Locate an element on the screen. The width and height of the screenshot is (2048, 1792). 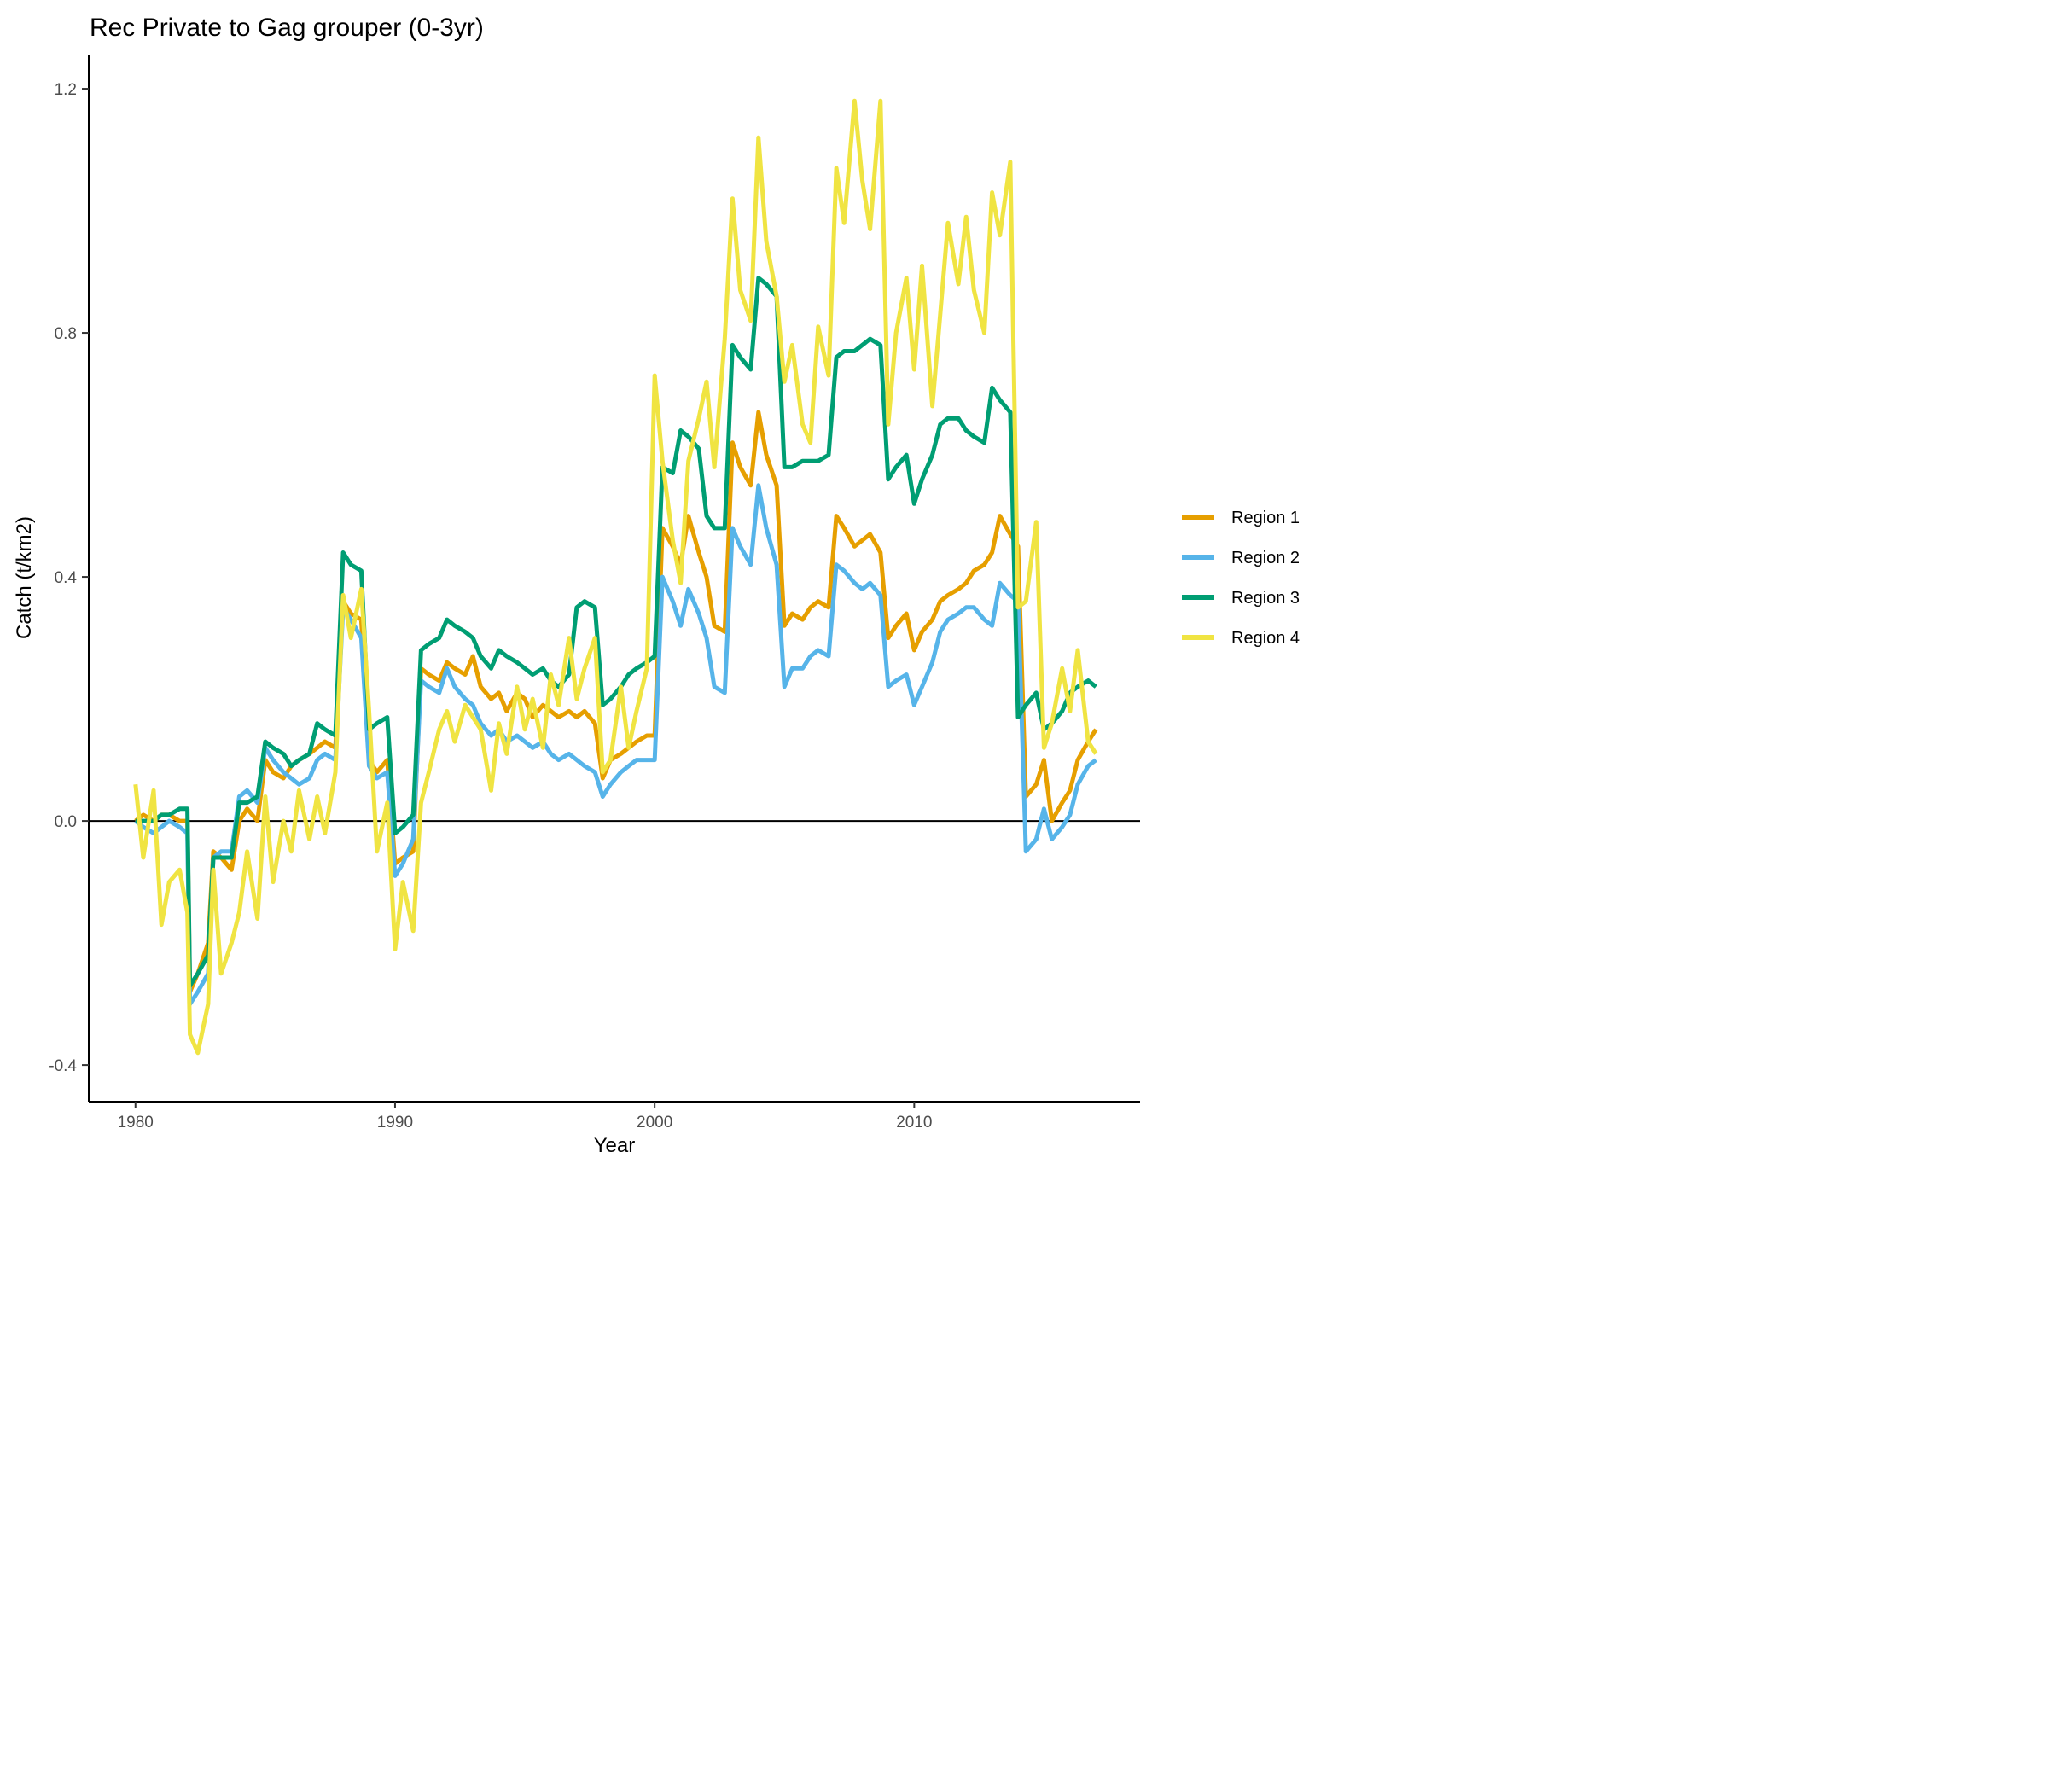
x-tick-label: 2010 is located at coordinates (914, 1123).